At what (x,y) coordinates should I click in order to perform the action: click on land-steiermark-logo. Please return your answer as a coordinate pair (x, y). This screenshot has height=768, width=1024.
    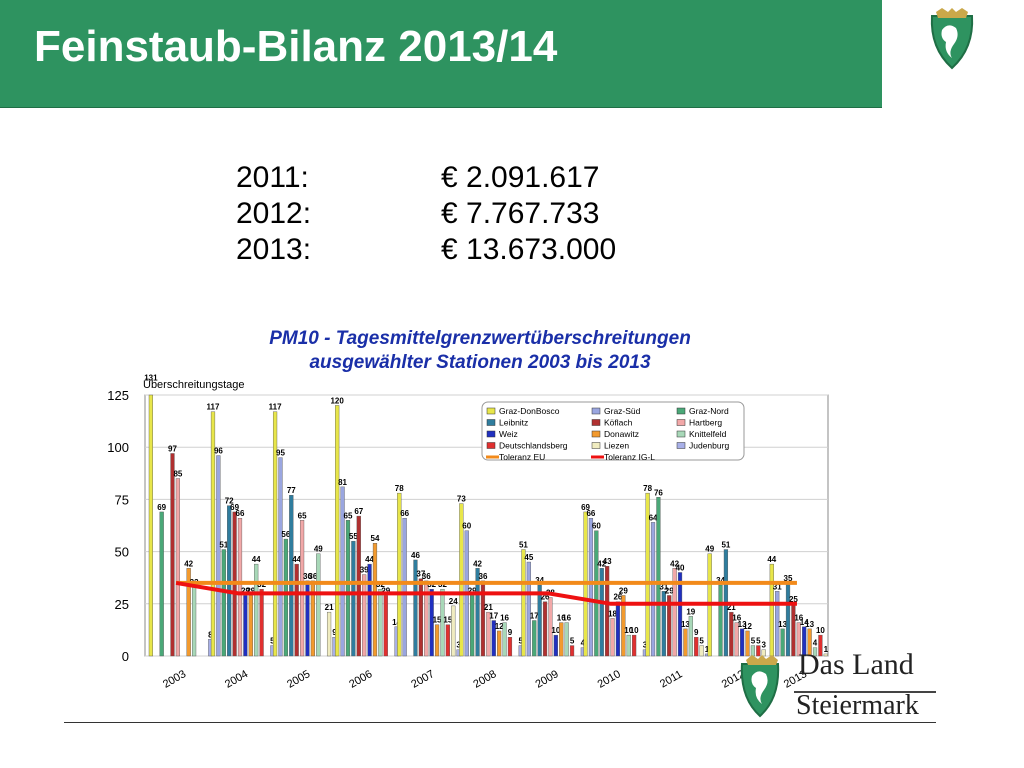
    Looking at the image, I should click on (838, 686).